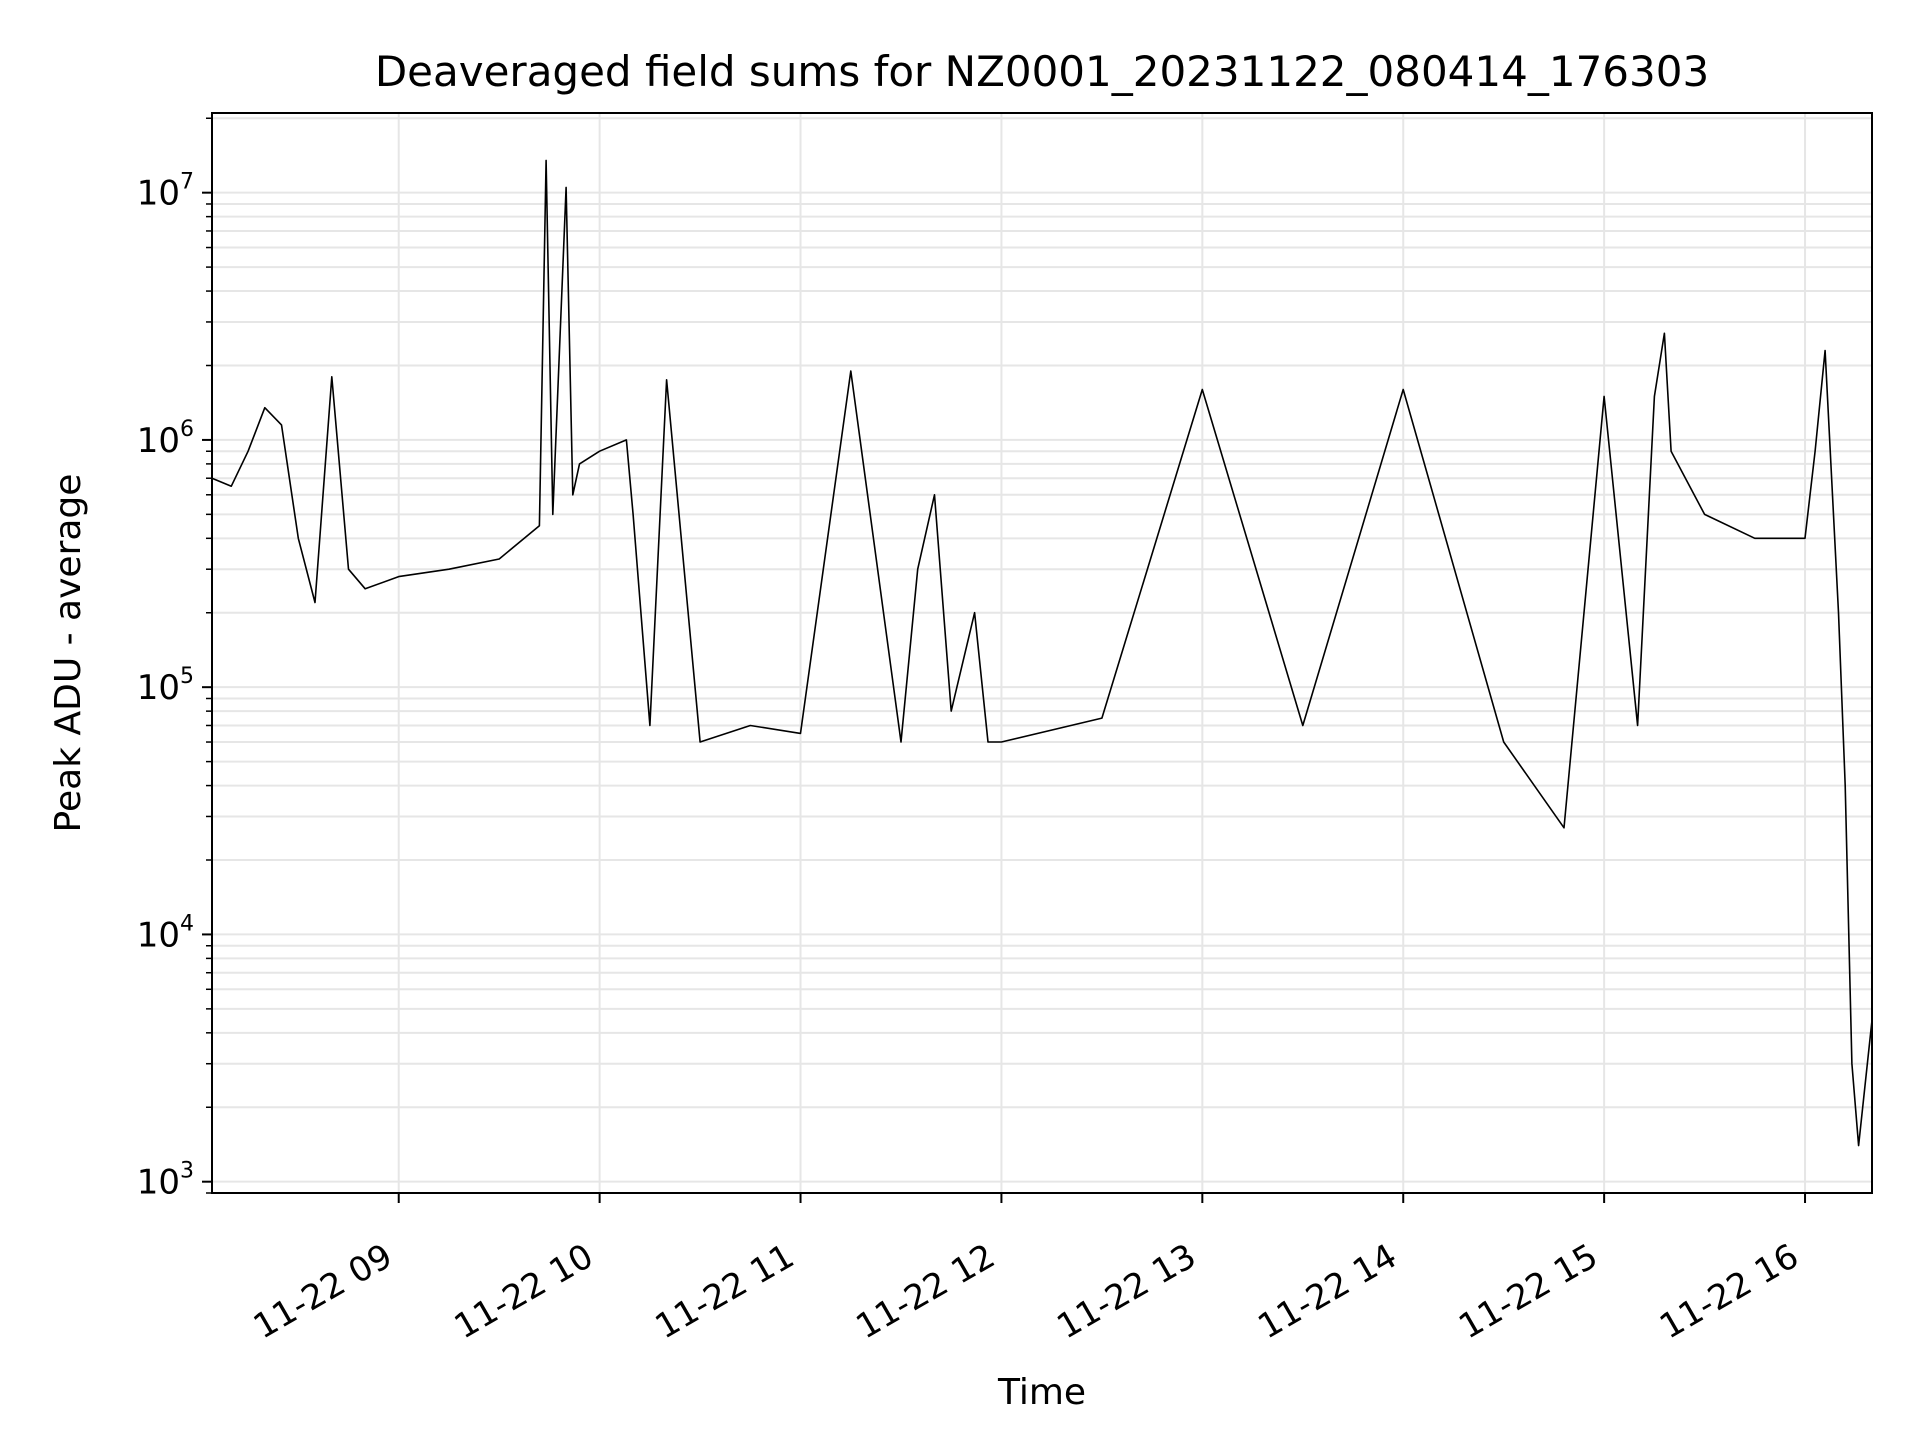 Image resolution: width=1920 pixels, height=1440 pixels. Describe the element at coordinates (1528, 1291) in the screenshot. I see `x-tick-label: 11-22 15` at that location.